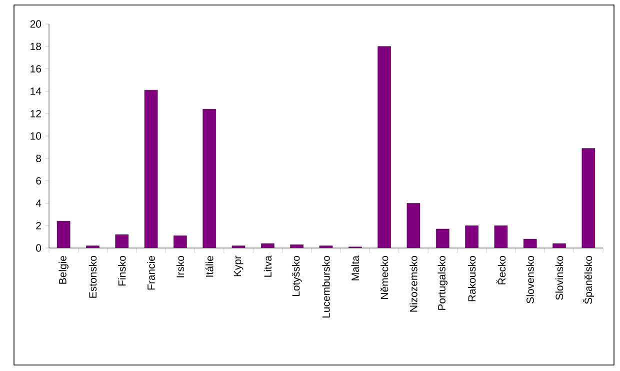  Describe the element at coordinates (559, 278) in the screenshot. I see `x-tick-label: Slovinsko` at that location.